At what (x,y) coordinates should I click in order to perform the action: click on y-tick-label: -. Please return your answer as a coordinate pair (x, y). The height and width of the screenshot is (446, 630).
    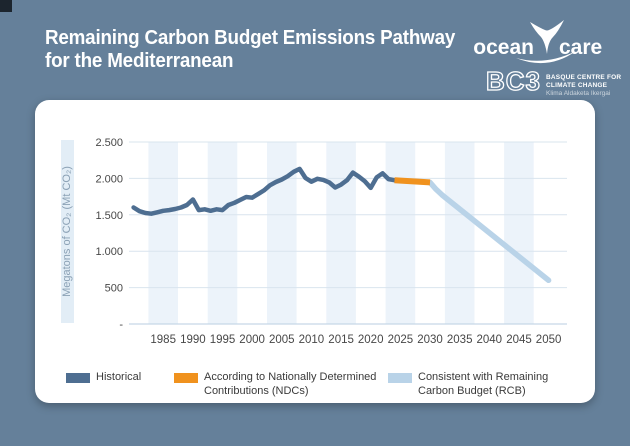
    Looking at the image, I should click on (121, 325).